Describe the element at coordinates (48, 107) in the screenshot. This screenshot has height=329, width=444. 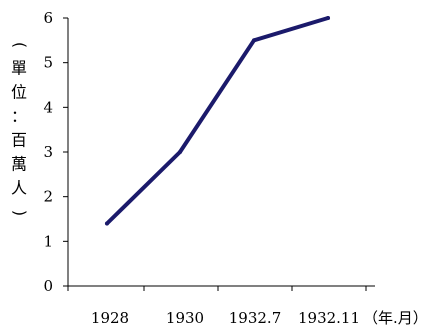
I see `y-tick-label: 4` at that location.